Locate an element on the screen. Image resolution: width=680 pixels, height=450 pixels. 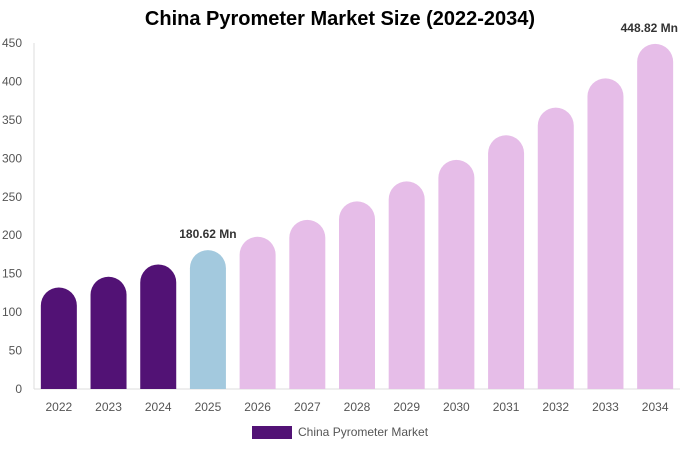
bar-2027 is located at coordinates (307, 304).